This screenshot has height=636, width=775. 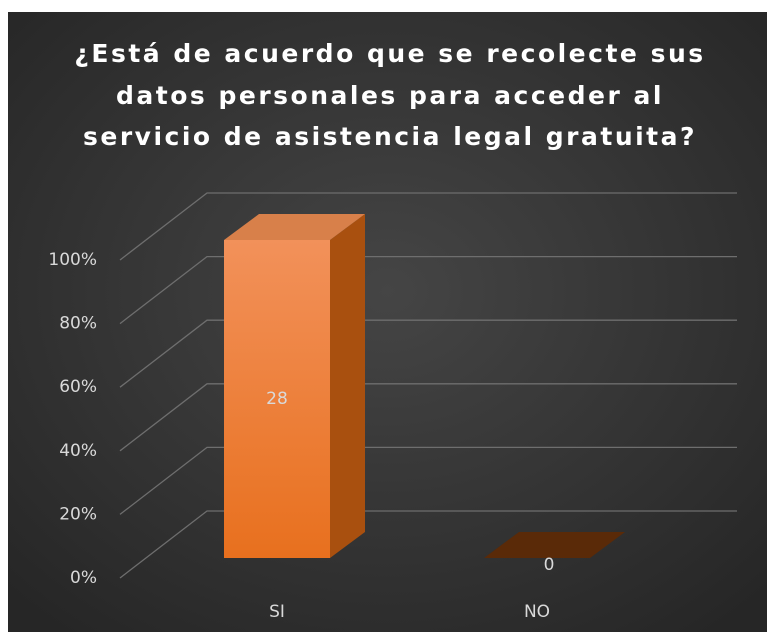 What do you see at coordinates (277, 612) in the screenshot?
I see `x-tick-label: SI` at bounding box center [277, 612].